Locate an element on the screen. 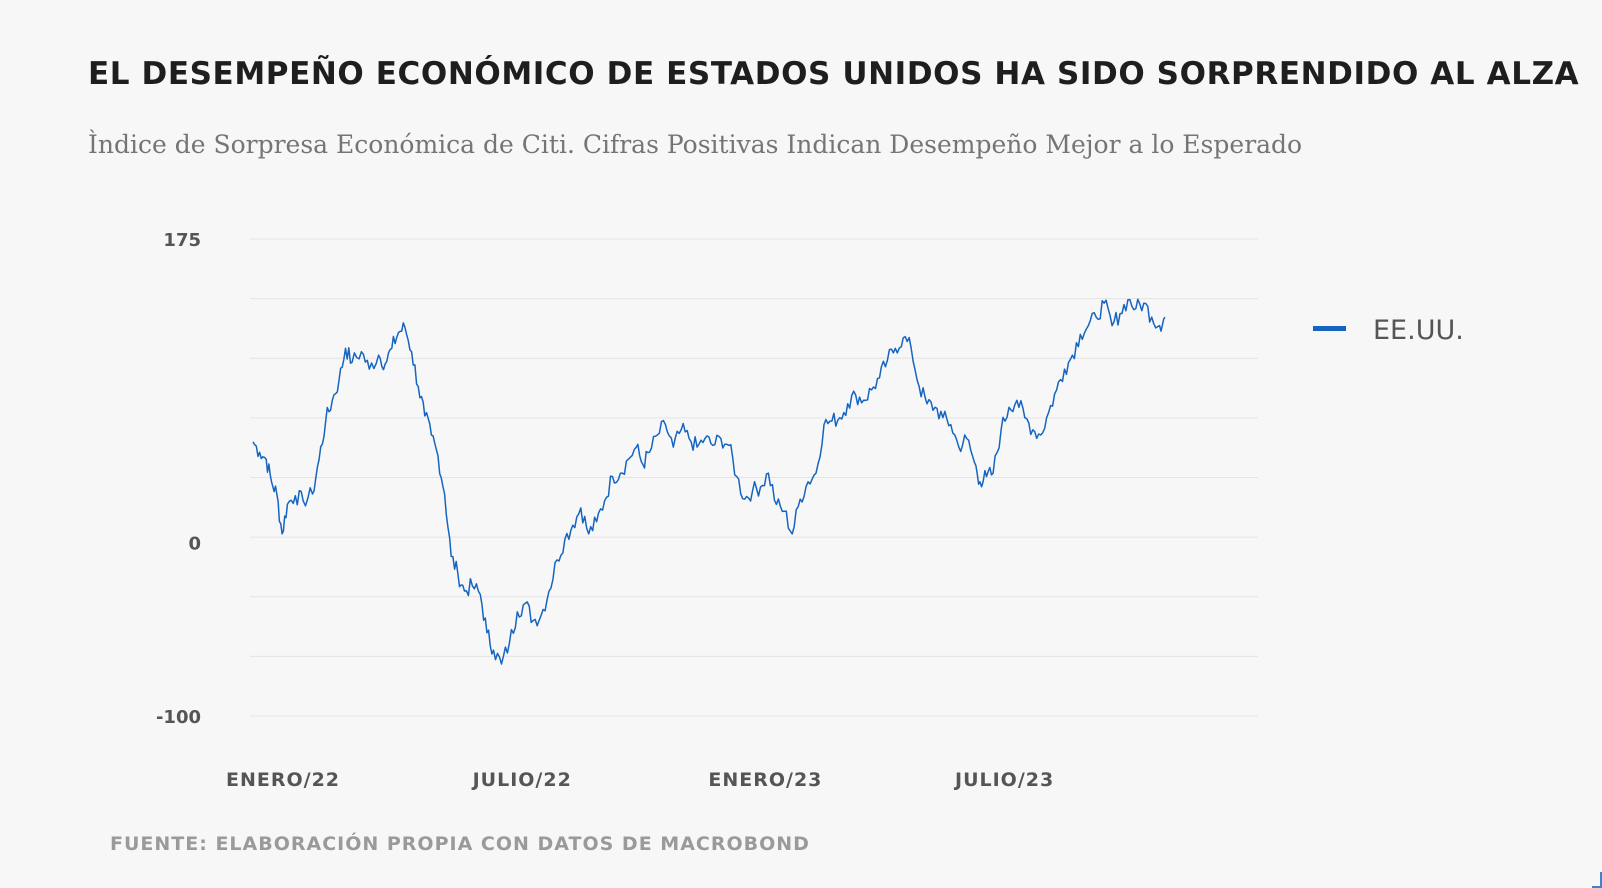 The width and height of the screenshot is (1602, 888). y-tick-label: -100 is located at coordinates (178, 717).